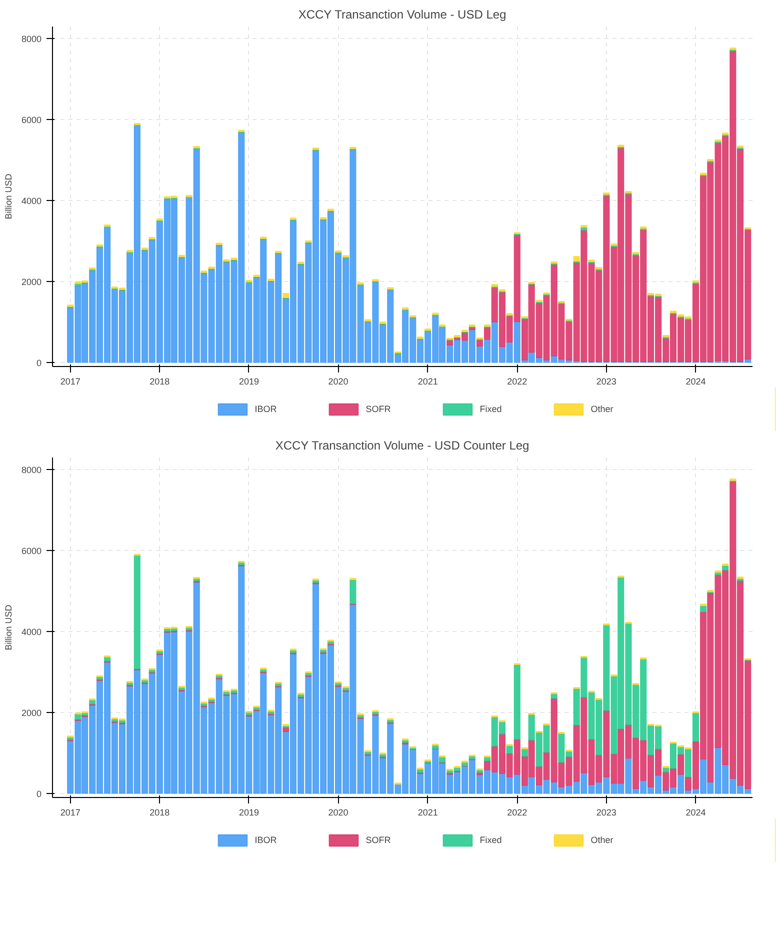 This screenshot has width=777, height=937. What do you see at coordinates (402, 15) in the screenshot?
I see `chart-title: XCCY Transanction Volume - USD Leg` at bounding box center [402, 15].